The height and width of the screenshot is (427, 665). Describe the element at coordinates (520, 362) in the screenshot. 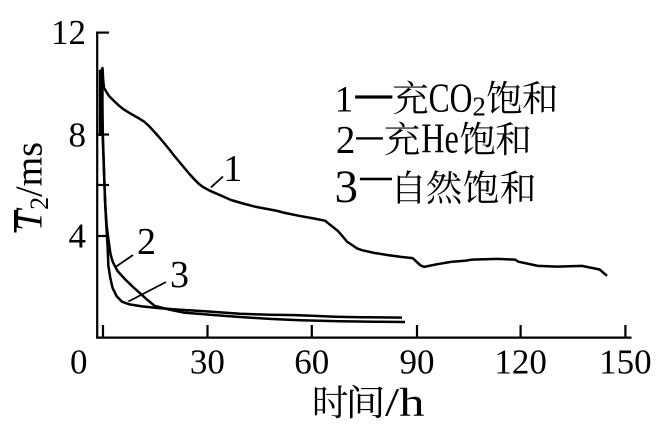

I see `svg-text: 120` at that location.